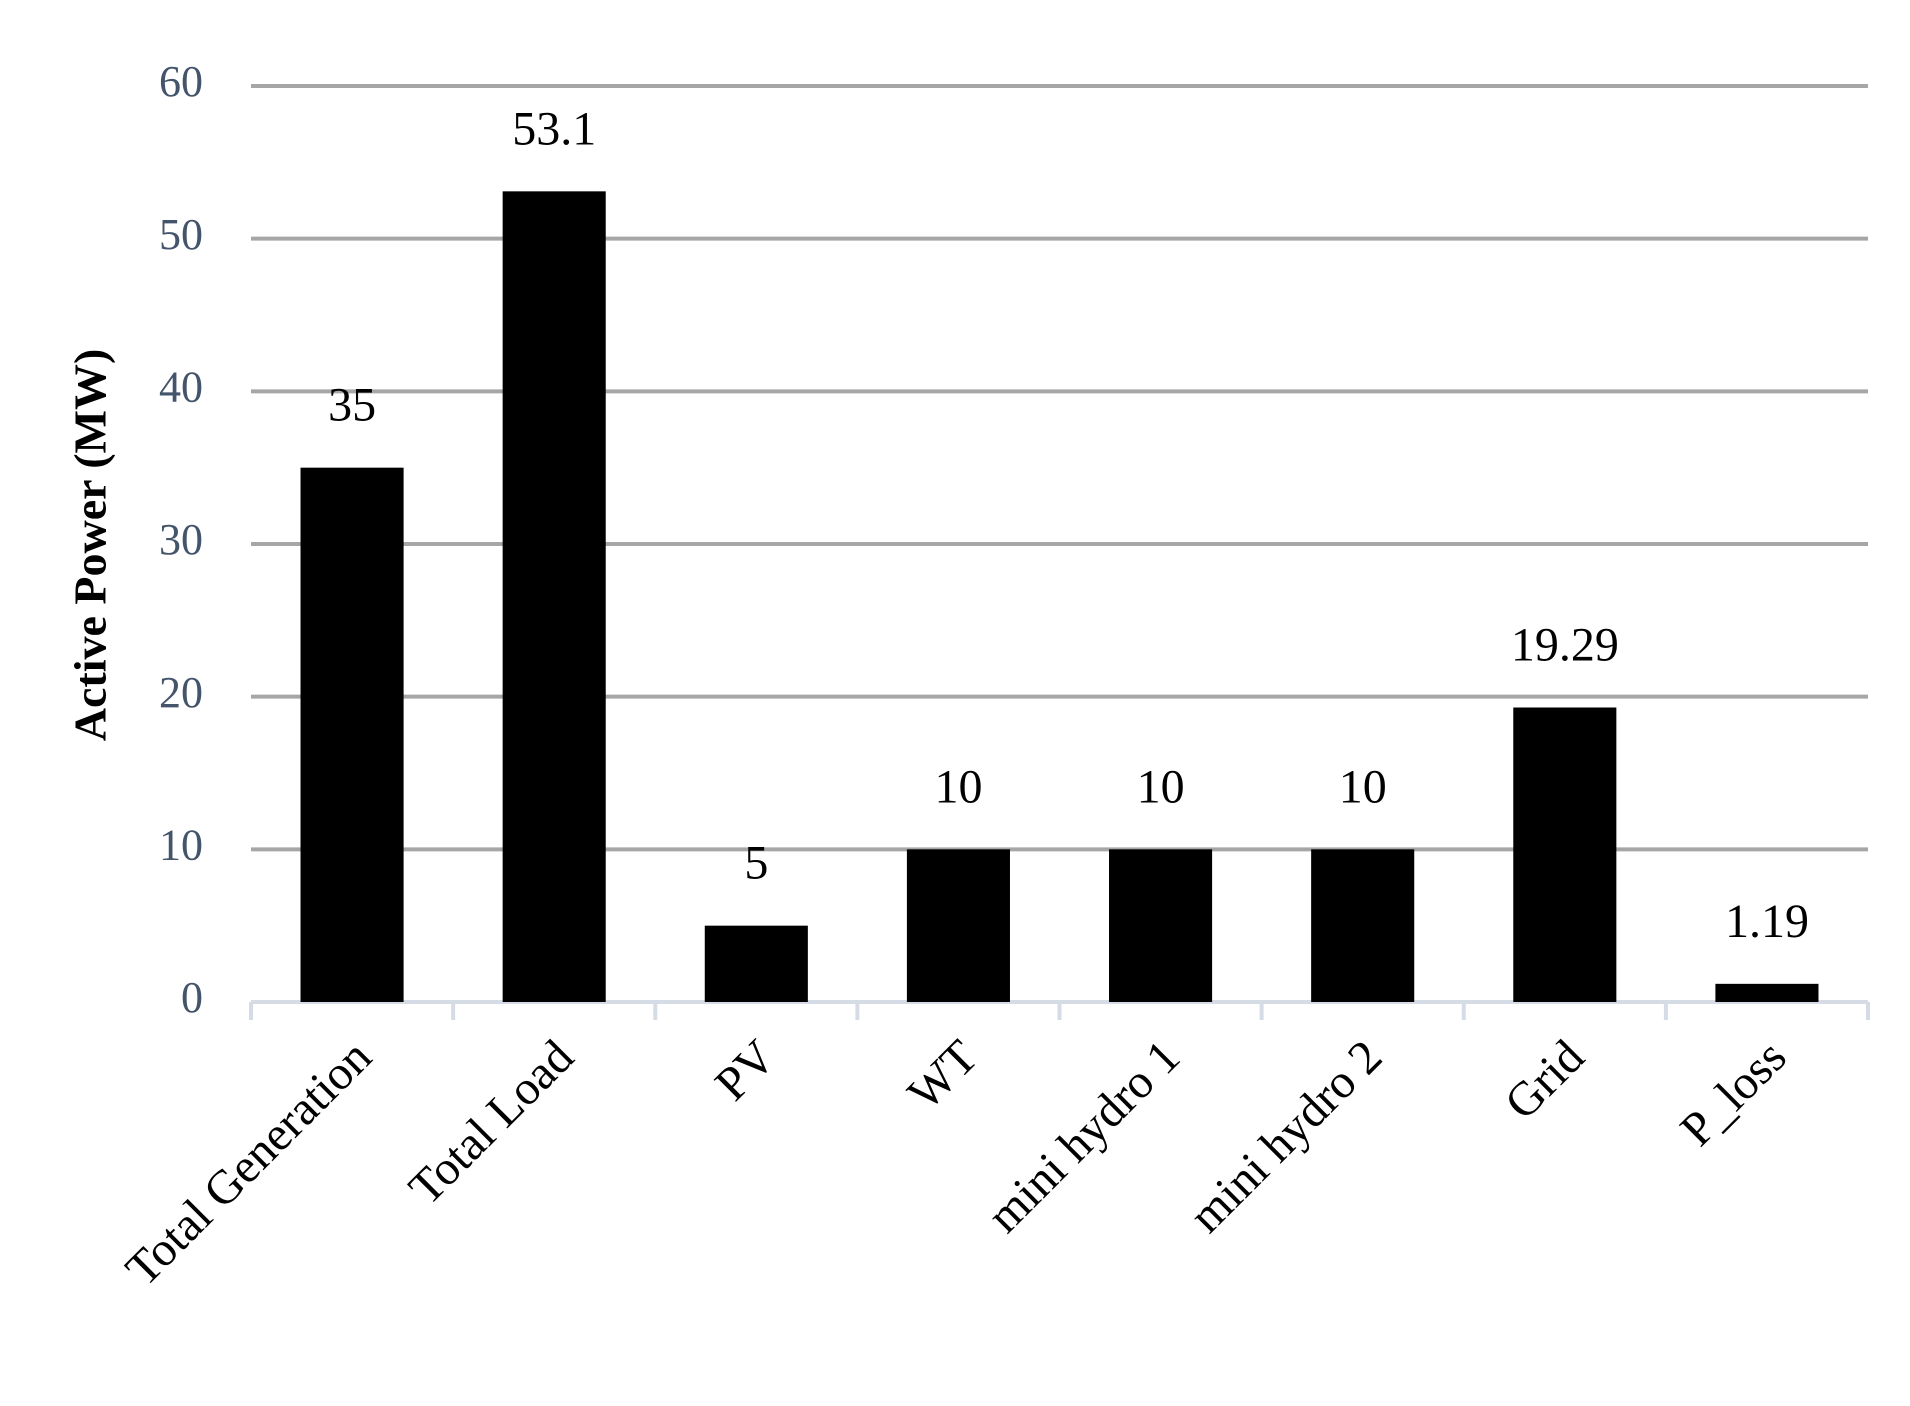 The image size is (1910, 1406). Describe the element at coordinates (745, 1070) in the screenshot. I see `x-tick-label: PV` at that location.